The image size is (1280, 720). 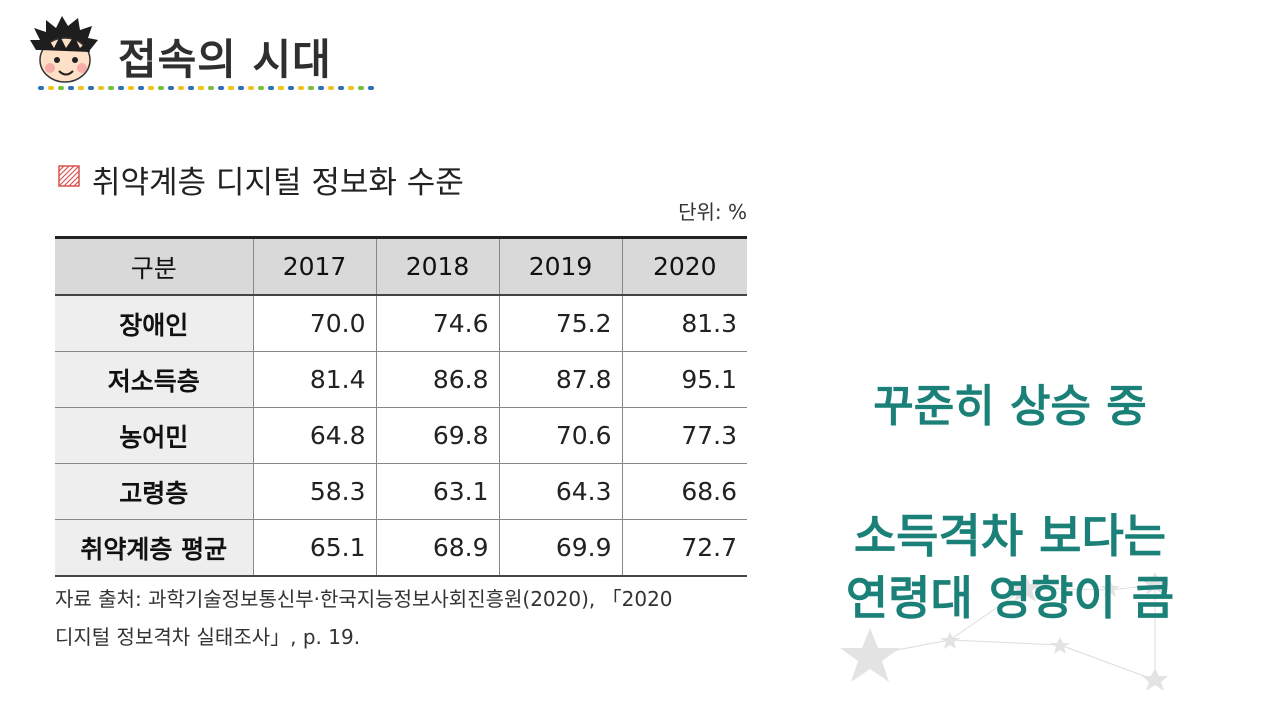 What do you see at coordinates (1010, 536) in the screenshot?
I see `callout-line: 소득격차 보다는` at bounding box center [1010, 536].